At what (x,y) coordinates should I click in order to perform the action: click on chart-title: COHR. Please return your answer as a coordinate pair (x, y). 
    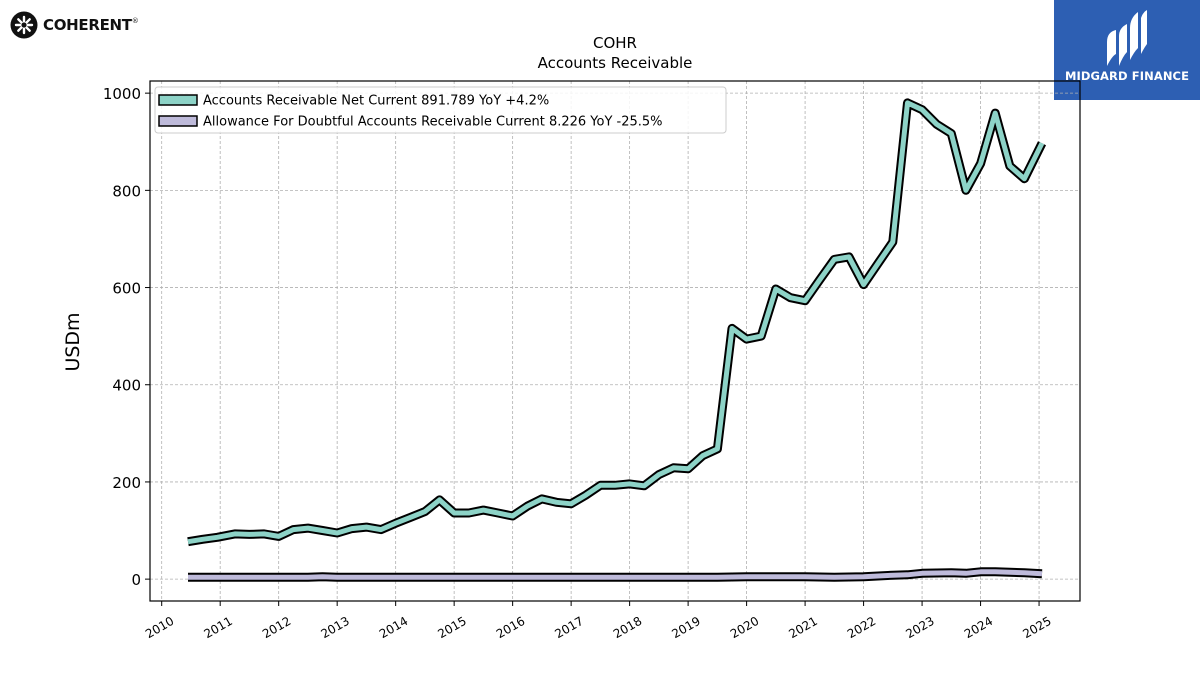
    Looking at the image, I should click on (615, 43).